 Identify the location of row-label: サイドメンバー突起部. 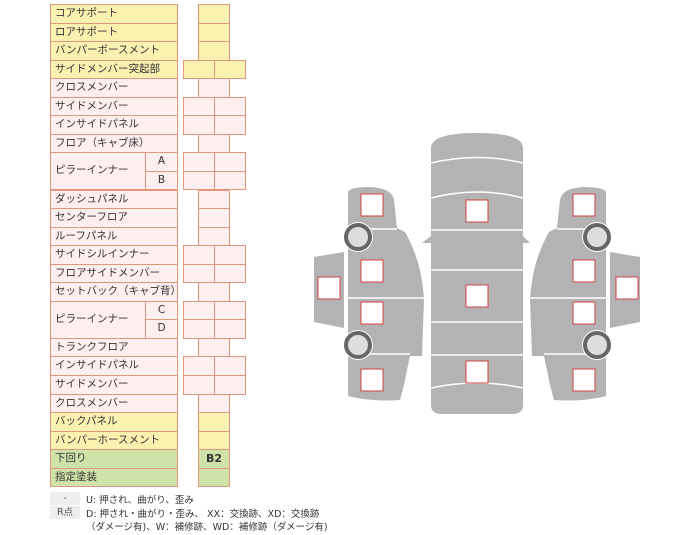
(114, 69).